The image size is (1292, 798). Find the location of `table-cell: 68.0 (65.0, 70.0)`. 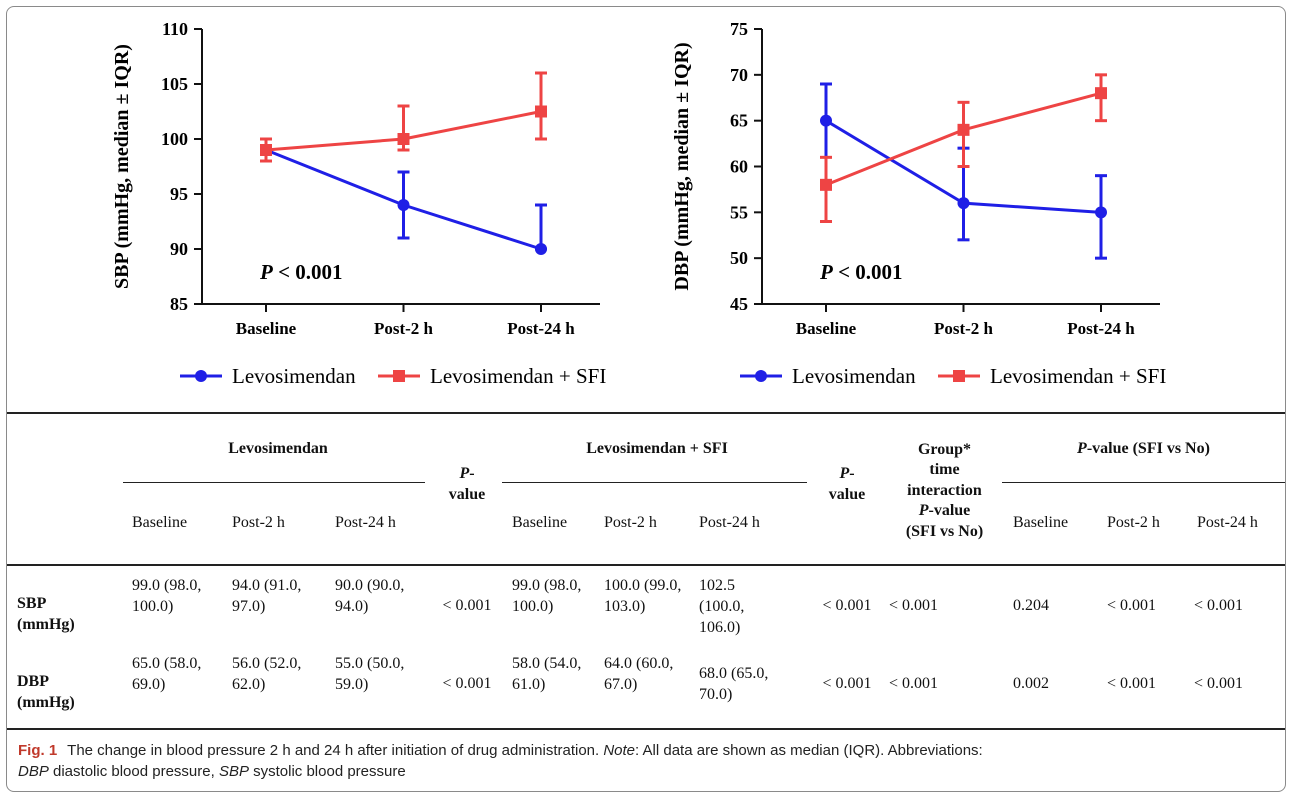

table-cell: 68.0 (65.0, 70.0) is located at coordinates (734, 684).